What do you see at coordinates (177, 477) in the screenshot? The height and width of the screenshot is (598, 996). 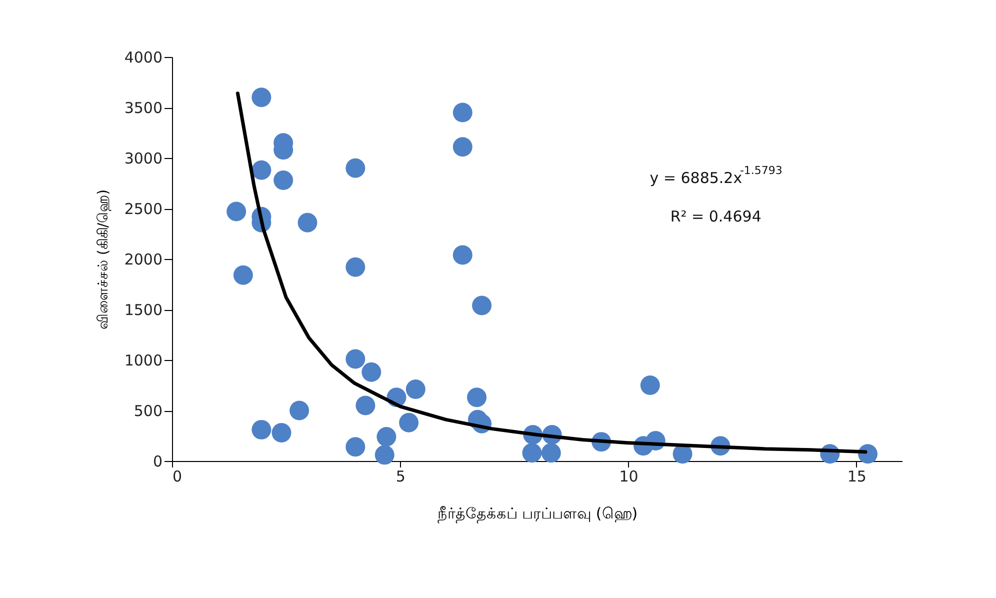 I see `x-tick-label: 0` at bounding box center [177, 477].